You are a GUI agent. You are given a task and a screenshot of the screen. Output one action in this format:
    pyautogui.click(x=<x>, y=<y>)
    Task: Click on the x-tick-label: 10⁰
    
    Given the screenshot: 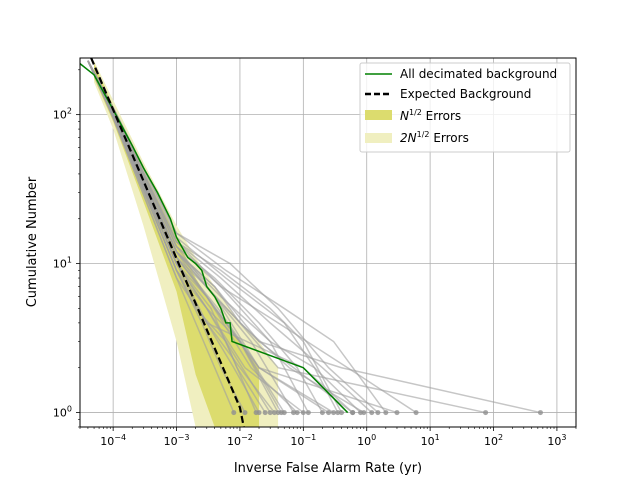 What is the action you would take?
    pyautogui.click(x=366, y=440)
    